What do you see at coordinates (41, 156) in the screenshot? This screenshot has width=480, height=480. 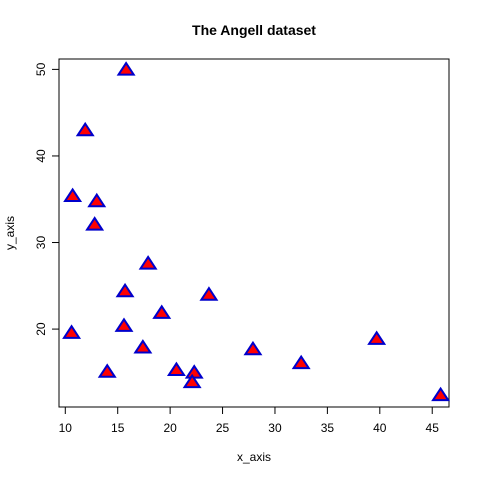 I see `y-tick-label: 40` at bounding box center [41, 156].